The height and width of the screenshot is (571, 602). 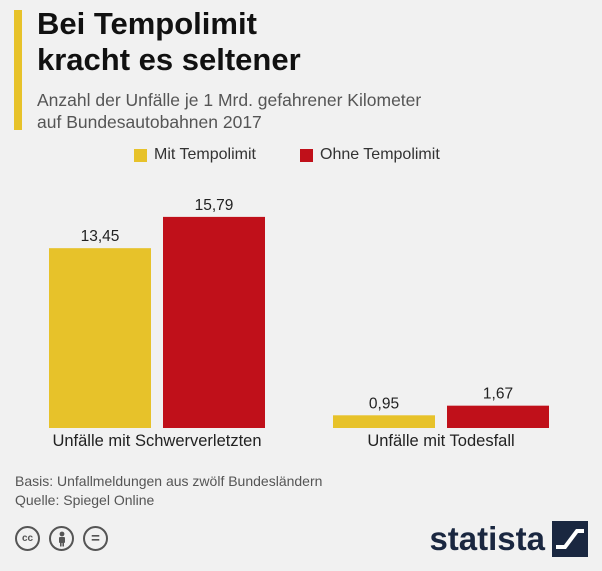 I want to click on legend-label-without-limit: Ohne Tempolimit, so click(x=380, y=154).